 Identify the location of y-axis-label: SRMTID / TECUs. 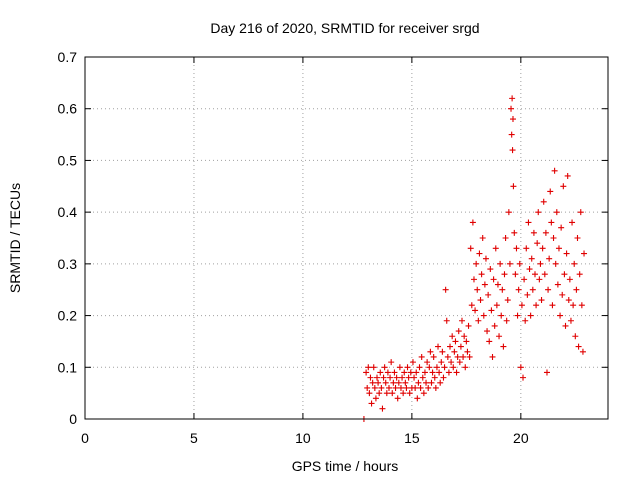
(15, 238).